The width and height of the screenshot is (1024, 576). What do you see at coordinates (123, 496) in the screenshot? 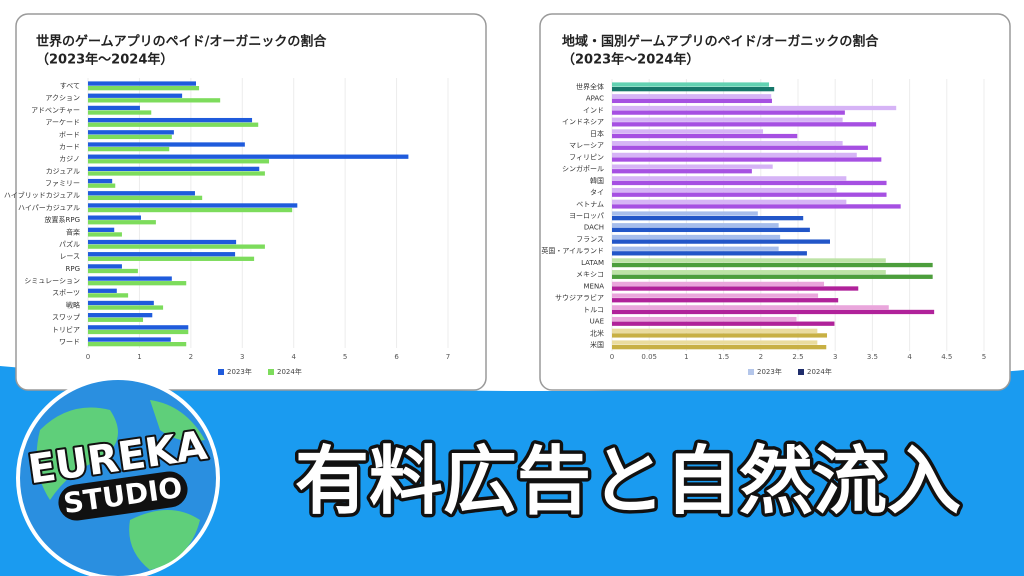
I see `logo-pill` at bounding box center [123, 496].